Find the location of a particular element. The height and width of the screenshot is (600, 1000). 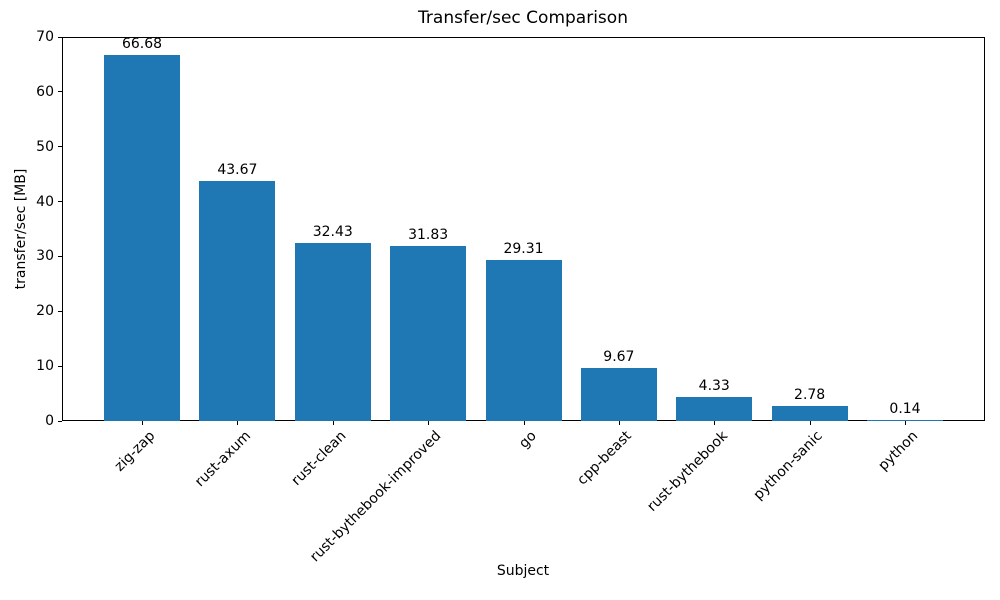

bar-value-label: 29.31 is located at coordinates (523, 249).